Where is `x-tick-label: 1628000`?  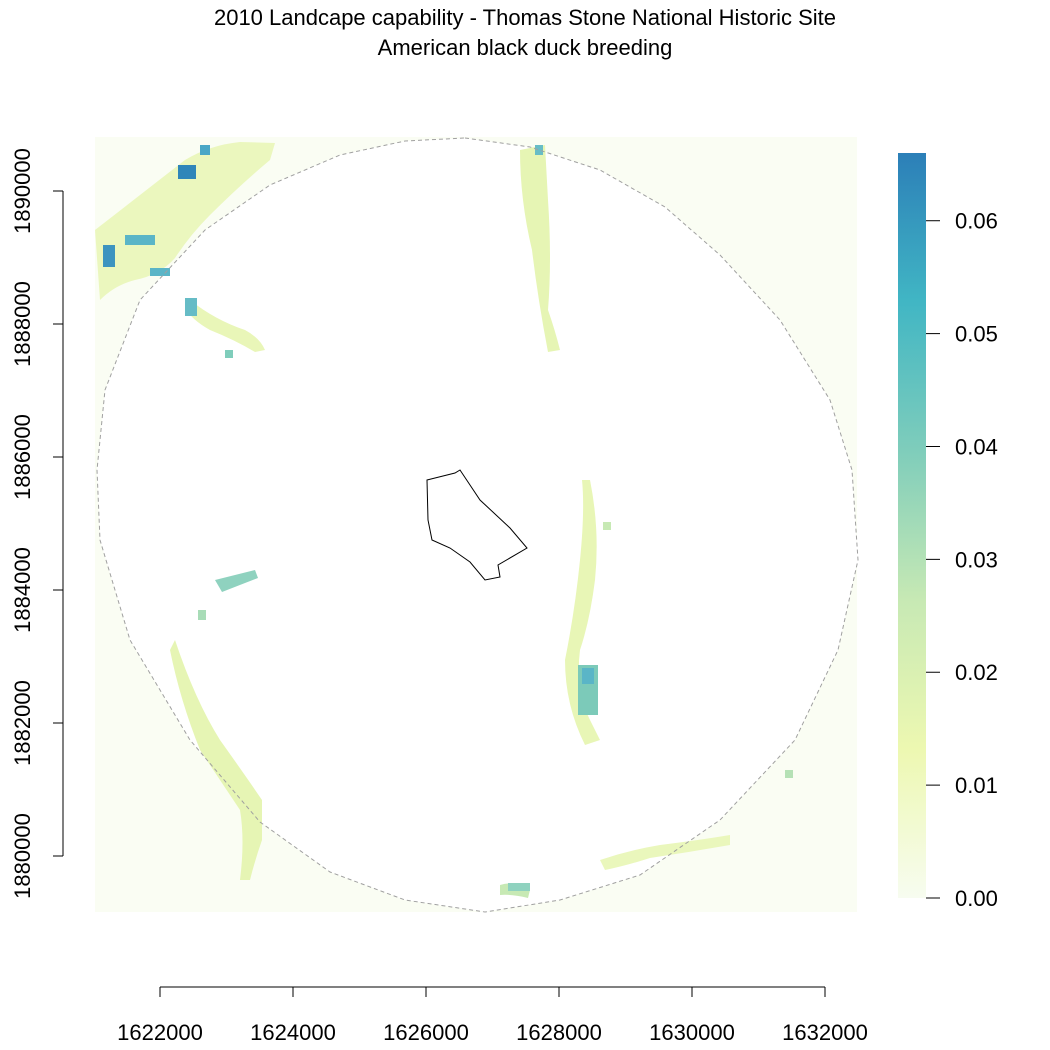
x-tick-label: 1628000 is located at coordinates (559, 1032).